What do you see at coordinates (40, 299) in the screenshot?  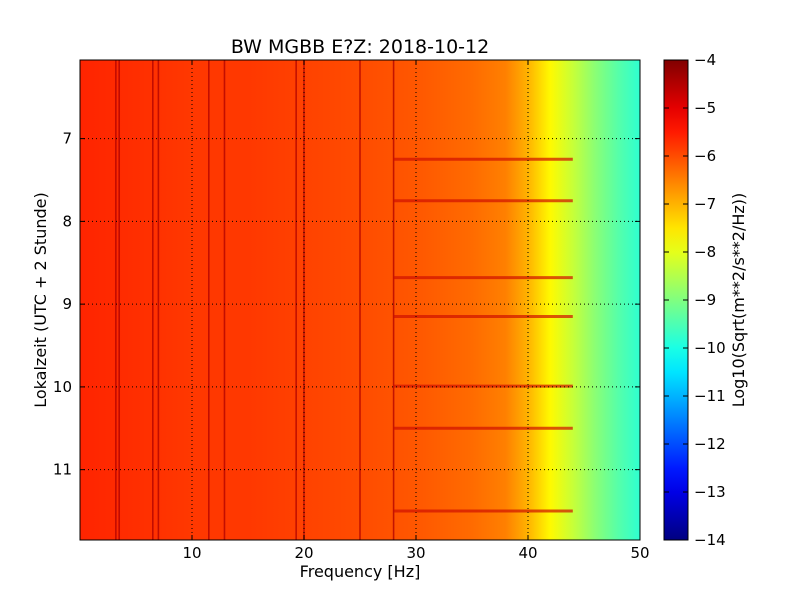 I see `y-axis-label: Lokalzeit (UTC + 2 Stunde)` at bounding box center [40, 299].